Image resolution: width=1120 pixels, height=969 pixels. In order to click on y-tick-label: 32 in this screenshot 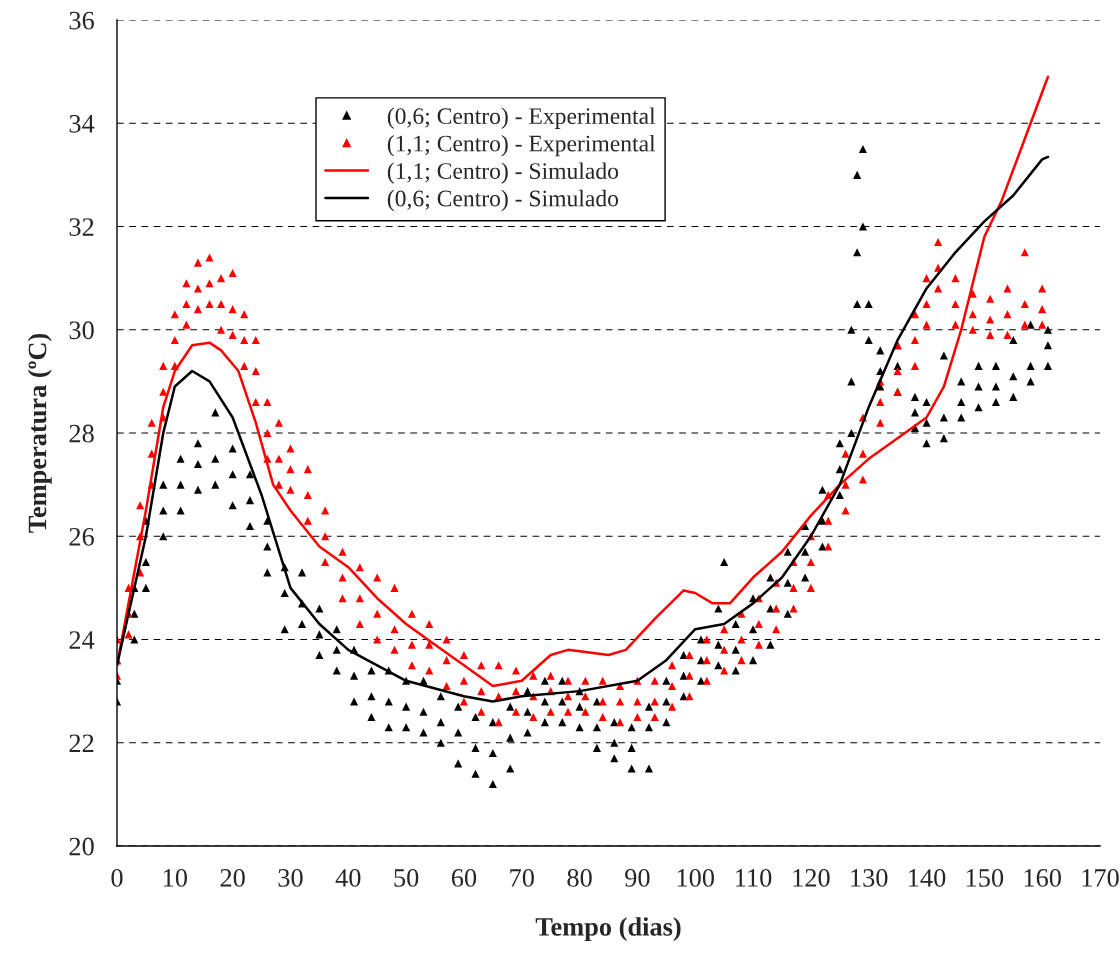, I will do `click(81, 227)`.